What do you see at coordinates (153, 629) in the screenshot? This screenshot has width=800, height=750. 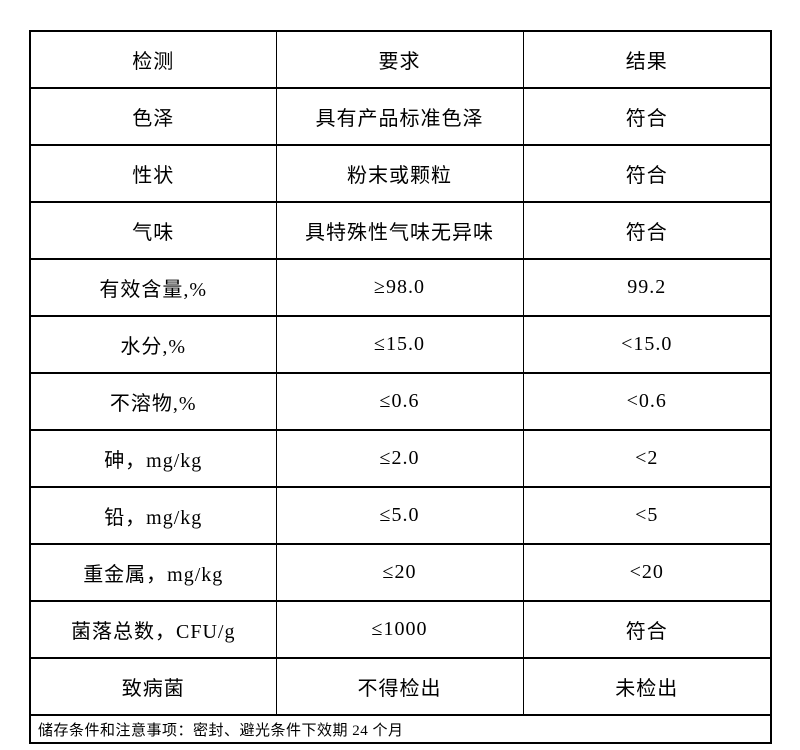 I see `test-name-cell: 菌落总数，CFU/g` at bounding box center [153, 629].